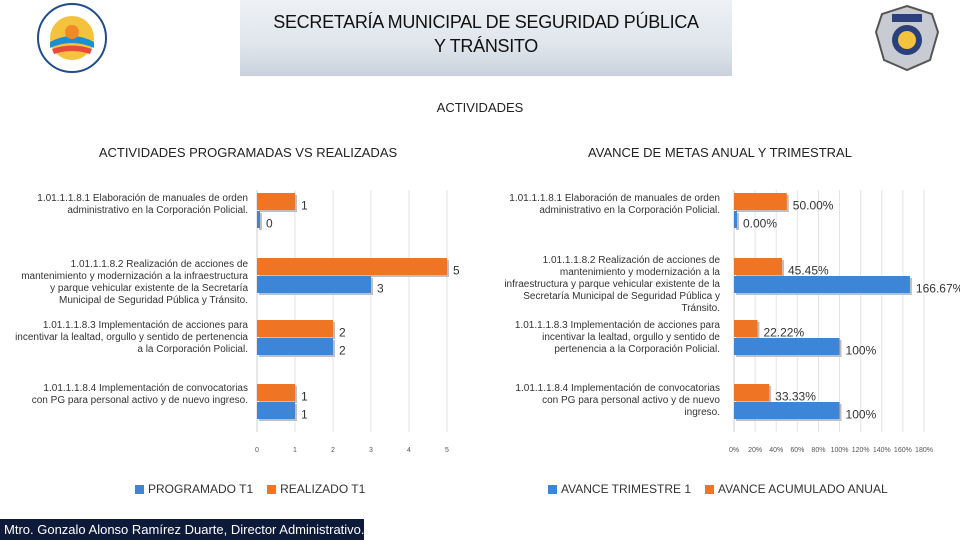  I want to click on chart2-data-label: 45.45%, so click(808, 271).